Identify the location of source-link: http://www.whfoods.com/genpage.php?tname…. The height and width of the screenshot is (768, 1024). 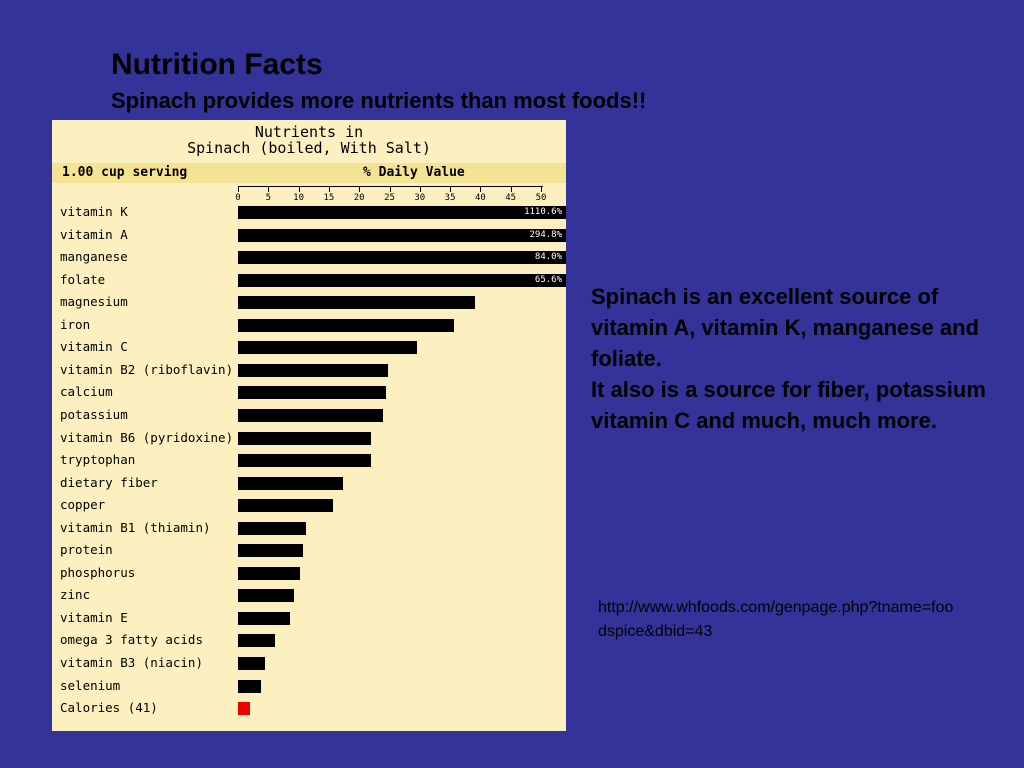
(776, 619).